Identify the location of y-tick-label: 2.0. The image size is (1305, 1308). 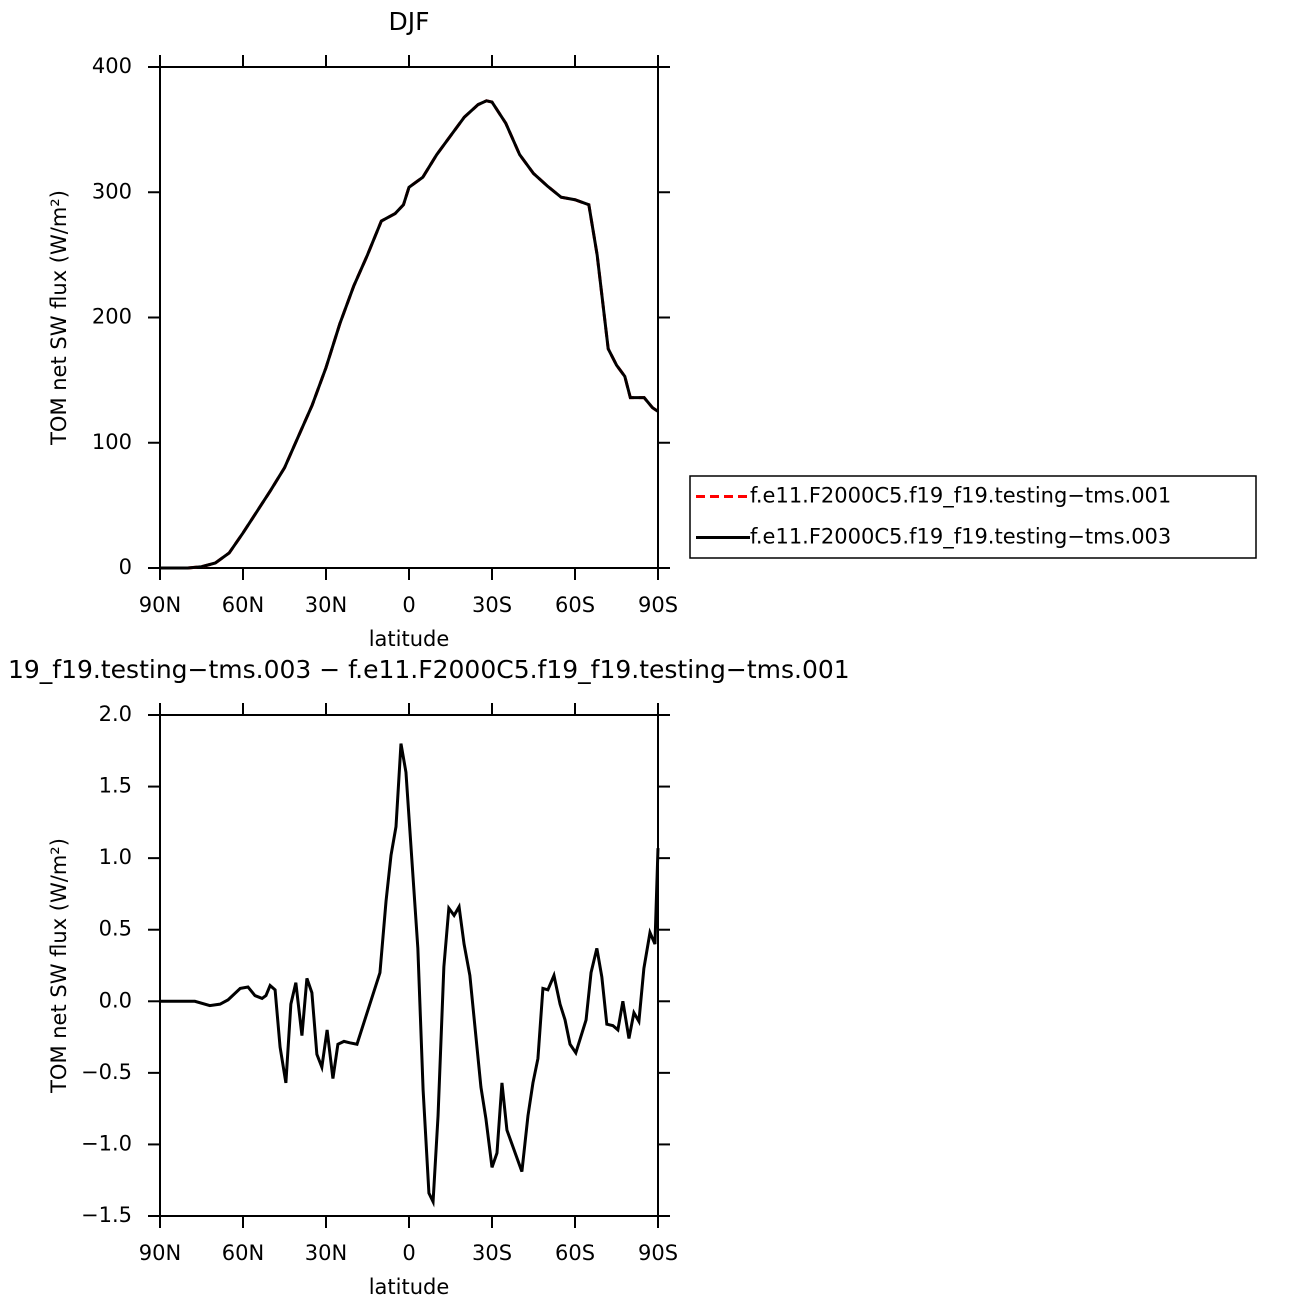
(115, 714).